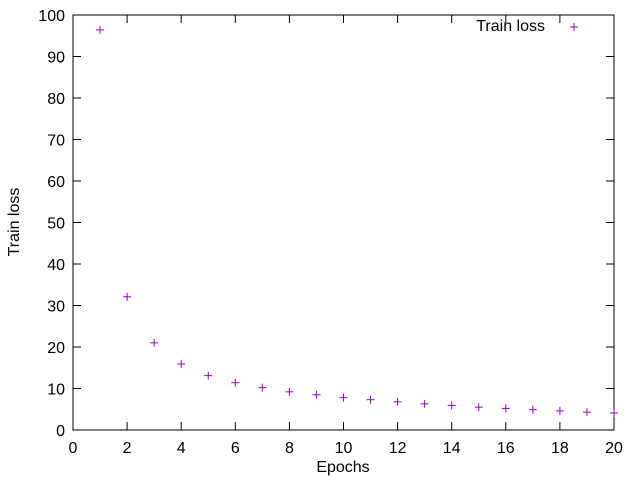 The height and width of the screenshot is (480, 640). I want to click on y-tick-label: 30, so click(56, 307).